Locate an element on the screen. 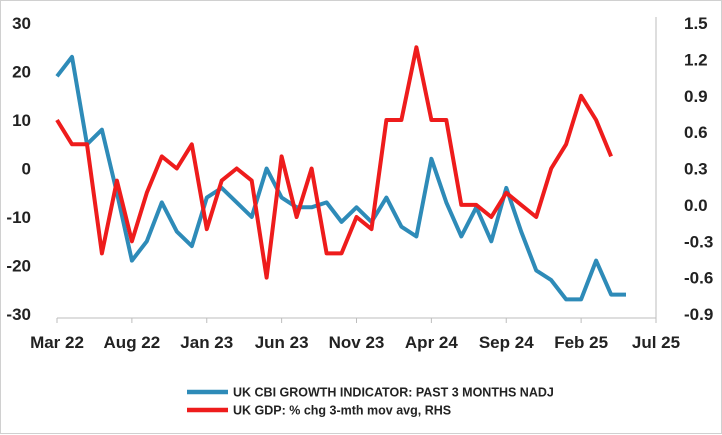 This screenshot has height=435, width=722. x-axis-tick-label: Mar 22 is located at coordinates (57, 342).